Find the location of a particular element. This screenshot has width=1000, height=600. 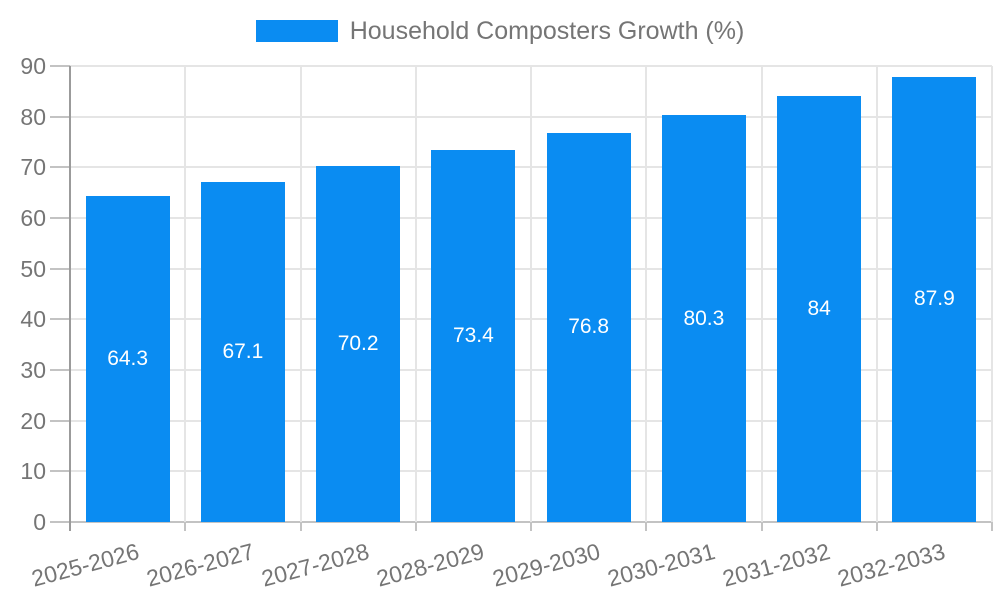

y-axis-tick-label: 30 is located at coordinates (33, 370).